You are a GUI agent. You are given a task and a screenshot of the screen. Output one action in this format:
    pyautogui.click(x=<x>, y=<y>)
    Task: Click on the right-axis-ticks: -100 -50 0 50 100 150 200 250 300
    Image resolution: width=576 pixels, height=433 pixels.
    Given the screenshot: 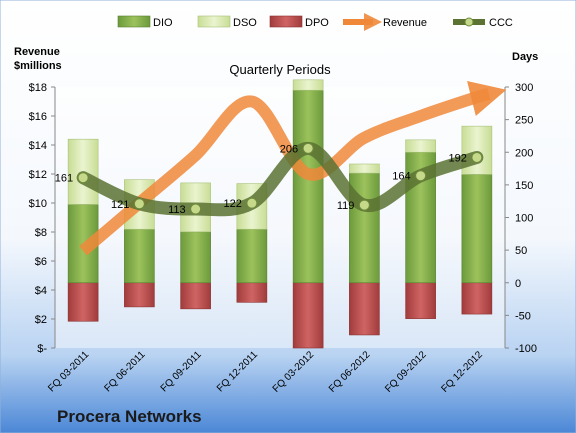 What is the action you would take?
    pyautogui.click(x=520, y=218)
    